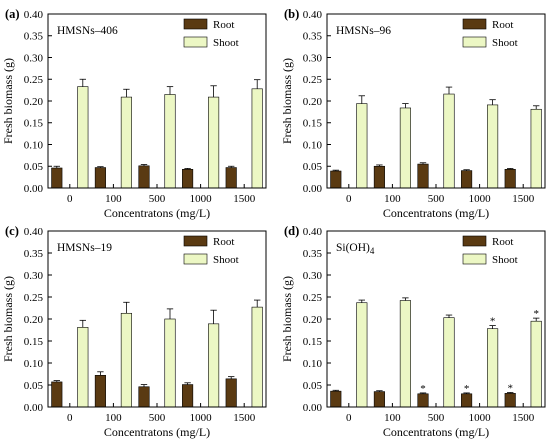  Describe the element at coordinates (353, 248) in the screenshot. I see `inset-title-text: Si(OH)` at that location.